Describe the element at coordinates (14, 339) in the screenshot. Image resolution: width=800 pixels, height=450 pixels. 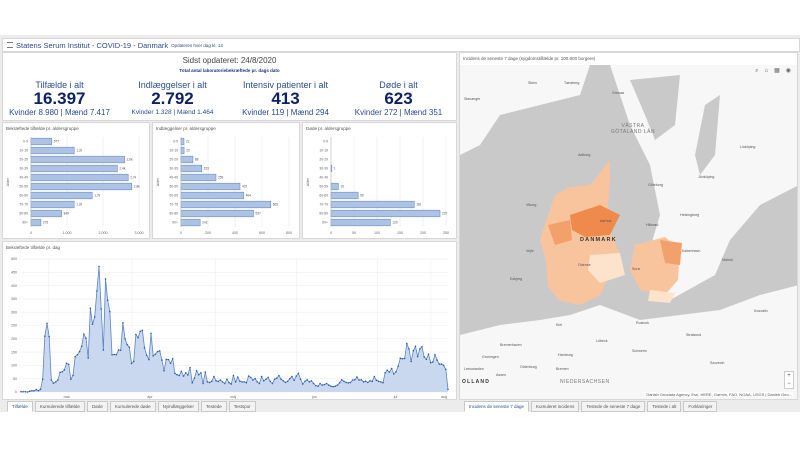
I see `y-tick-label: 200` at that location.